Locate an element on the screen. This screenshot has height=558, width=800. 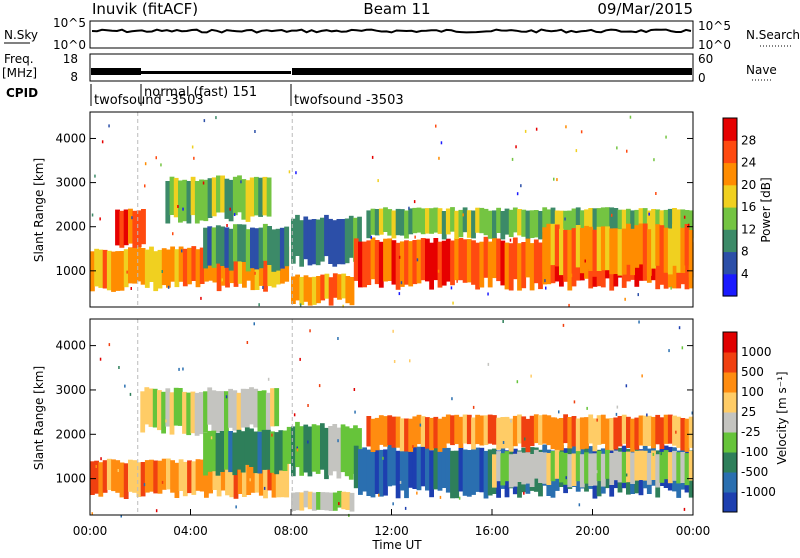
power-colorbar-tick: 16 is located at coordinates (748, 207).